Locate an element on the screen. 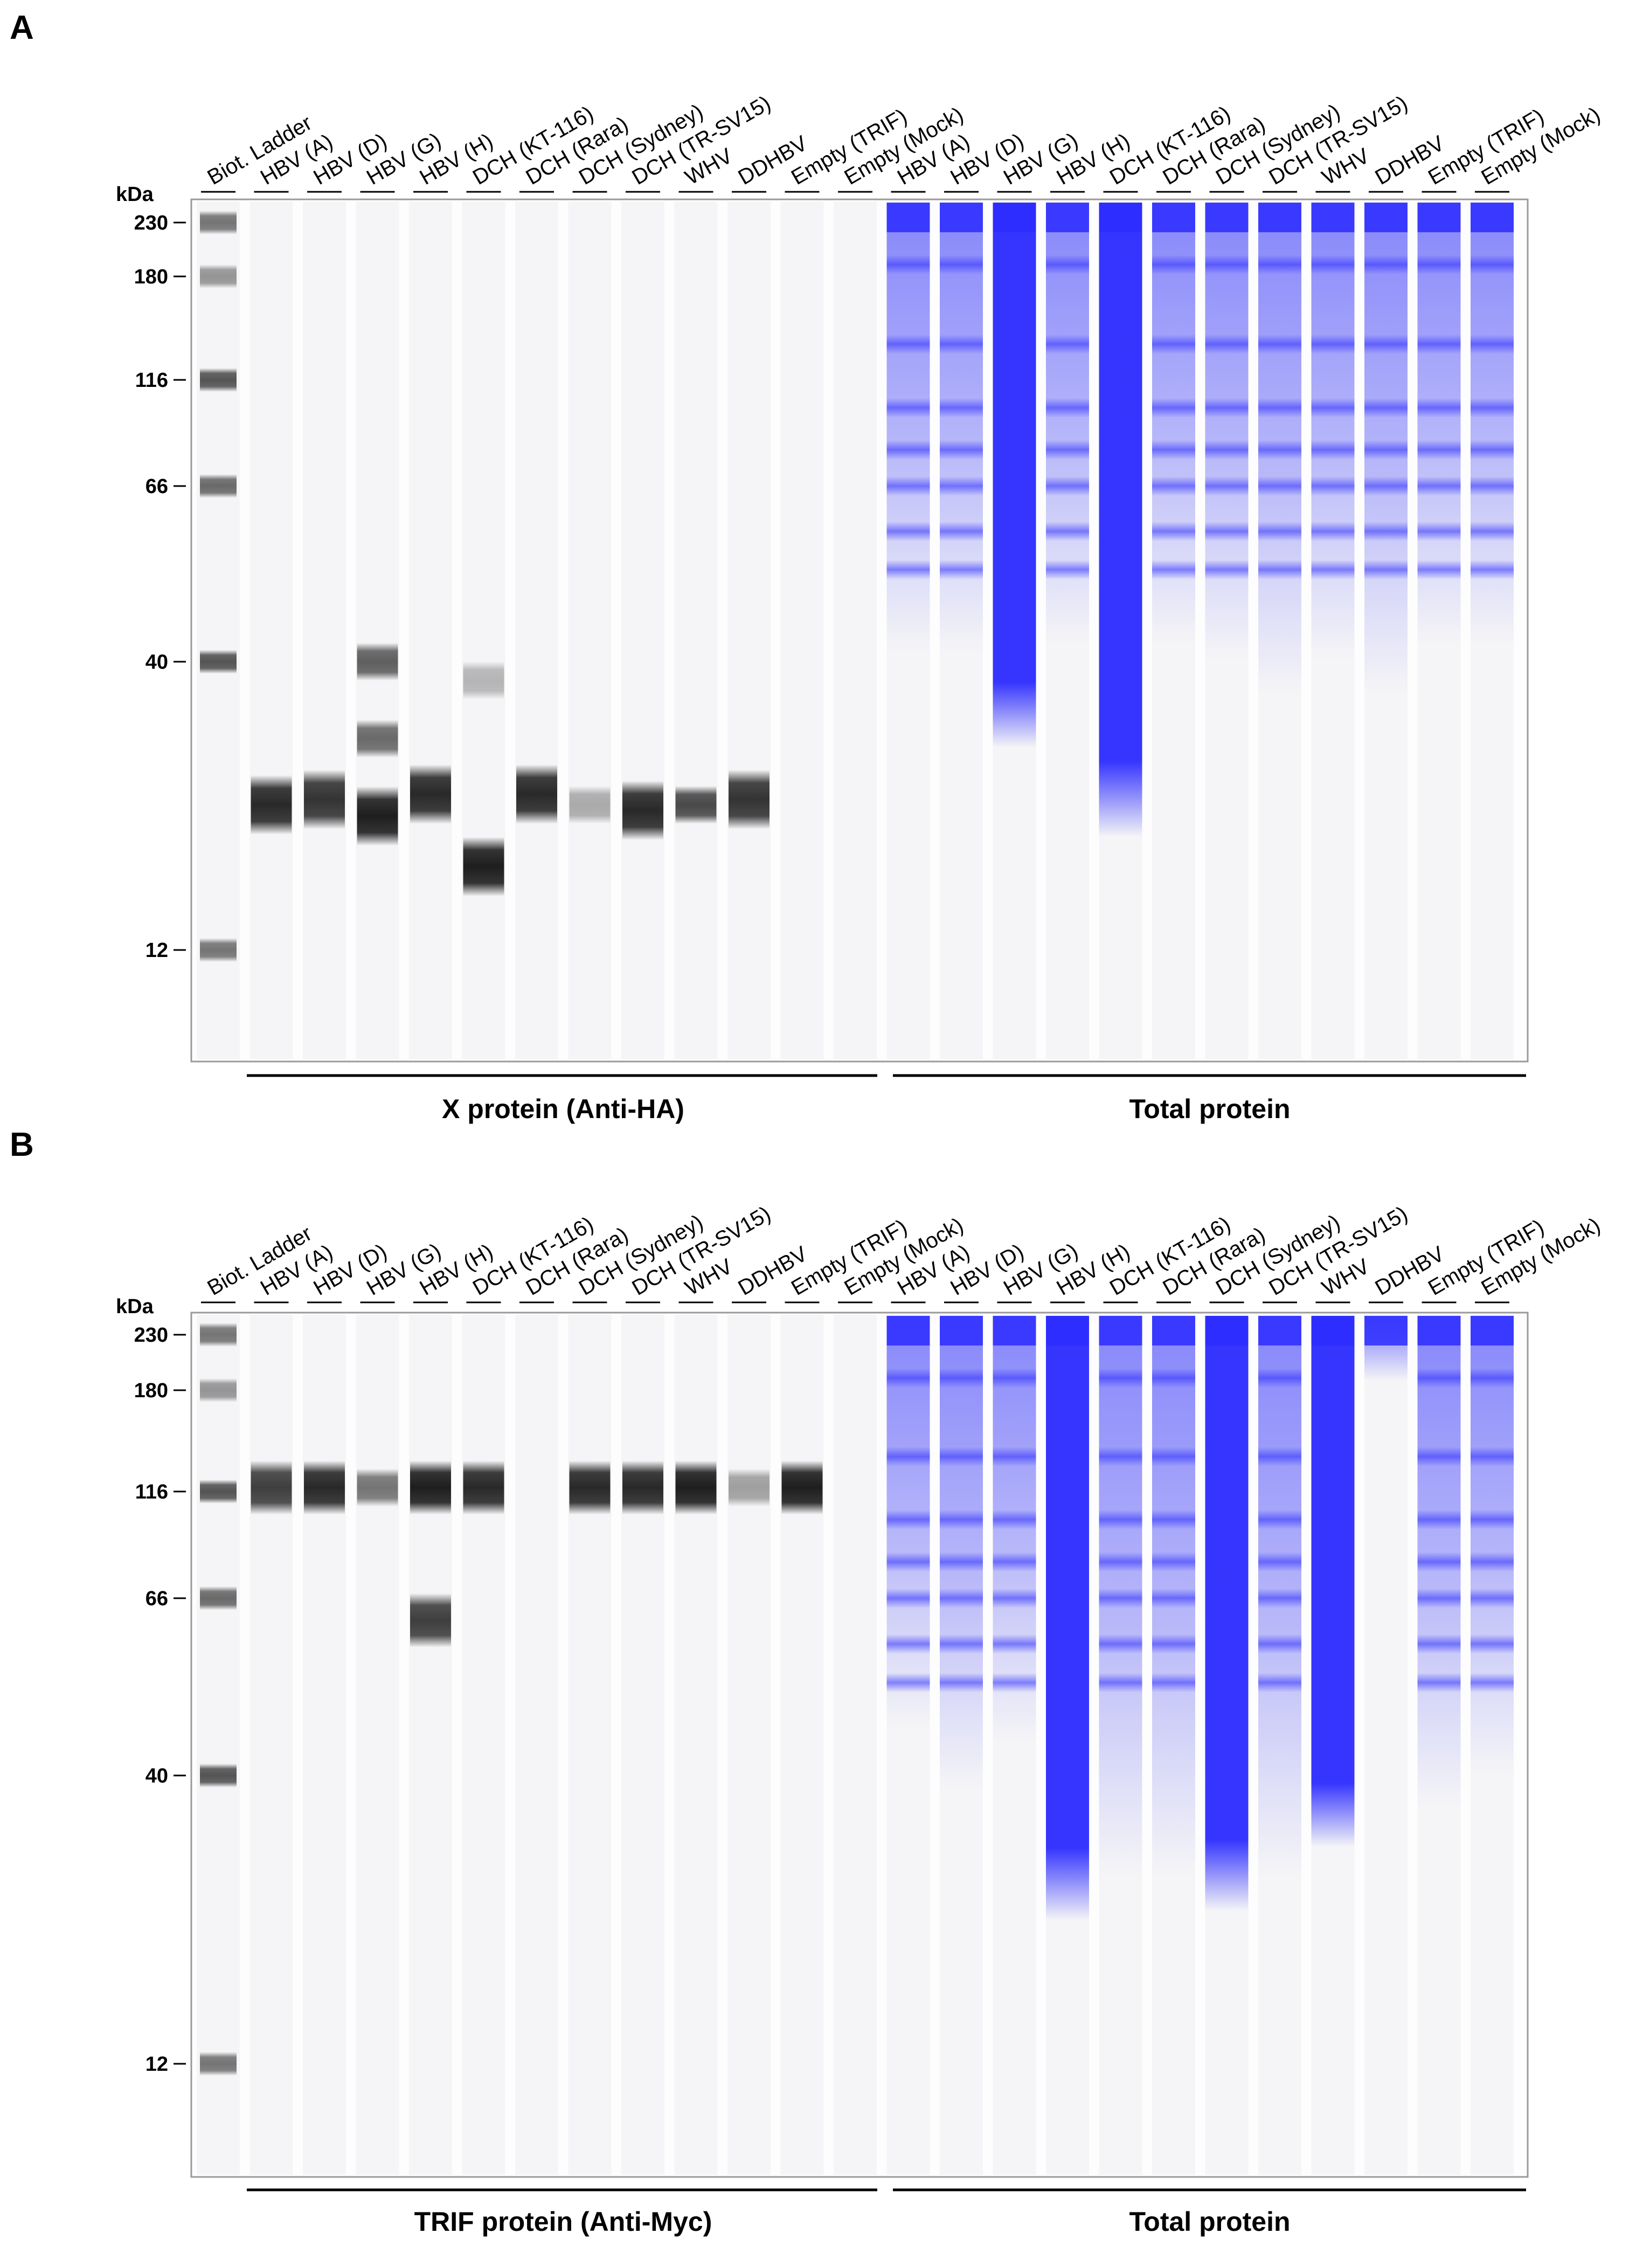  group-label: X protein (Anti-HA) is located at coordinates (563, 1109).